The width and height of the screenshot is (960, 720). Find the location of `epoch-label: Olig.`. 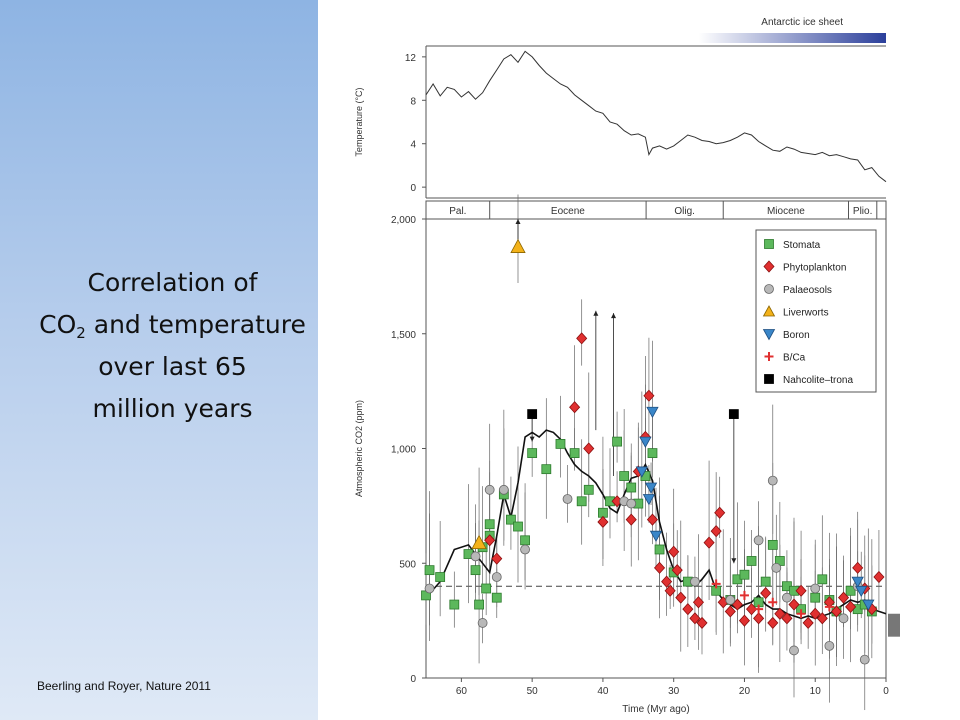

epoch-label: Olig. is located at coordinates (684, 211).